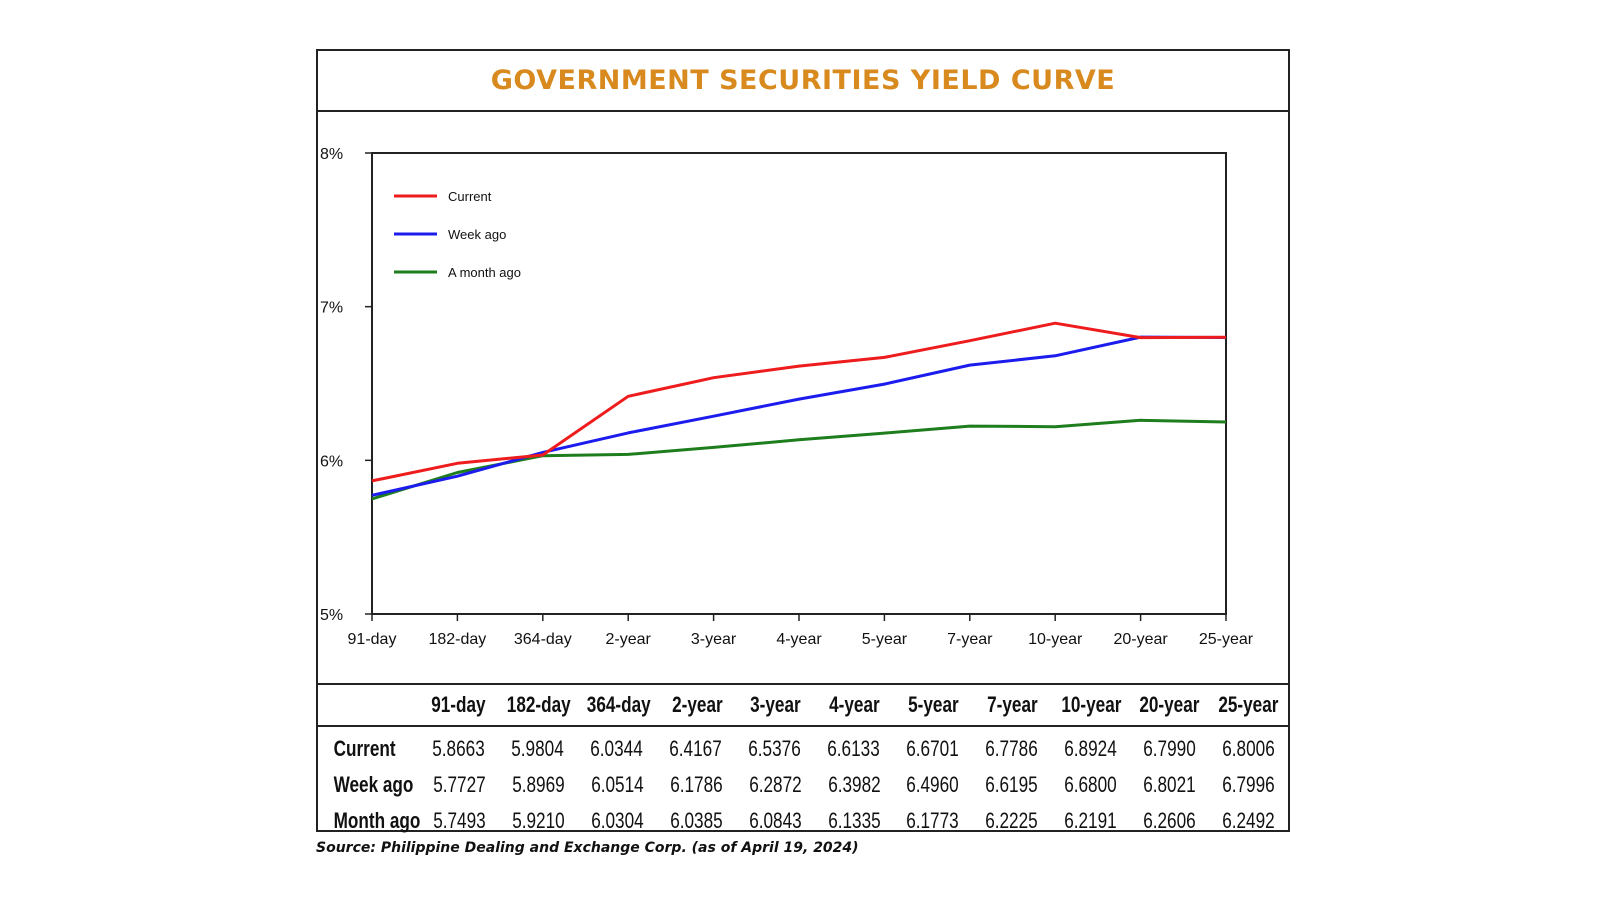  What do you see at coordinates (799, 639) in the screenshot?
I see `x-tick-label: 4-year` at bounding box center [799, 639].